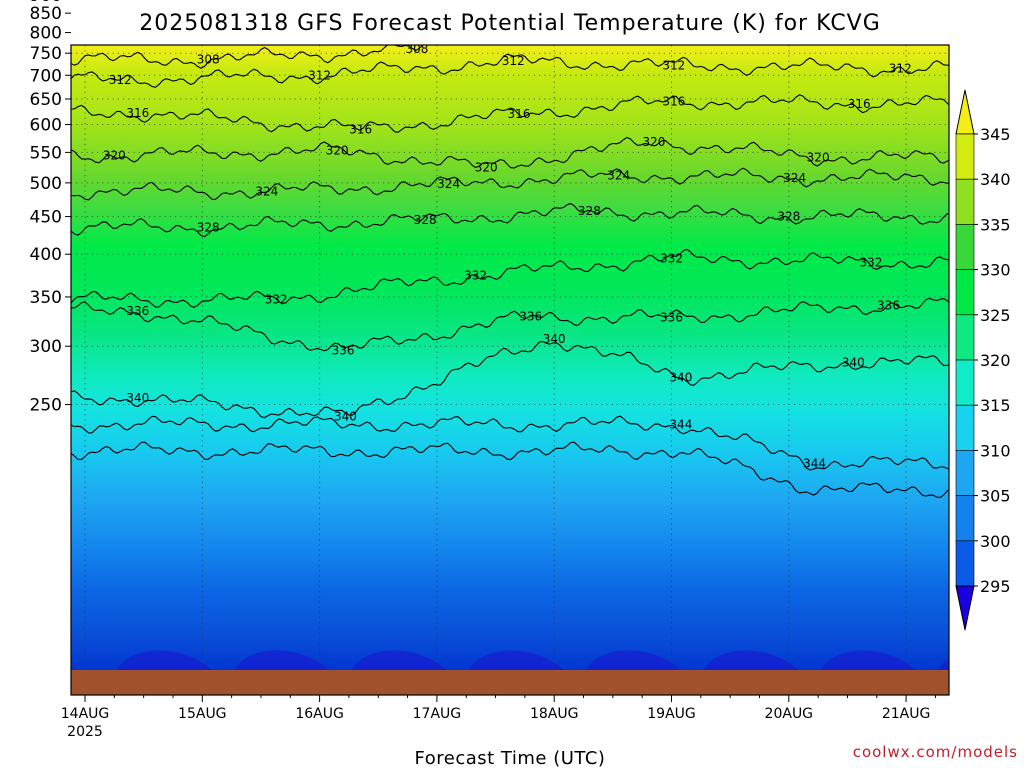 Image resolution: width=1024 pixels, height=768 pixels. I want to click on y-tick-label: 900, so click(46, 3).